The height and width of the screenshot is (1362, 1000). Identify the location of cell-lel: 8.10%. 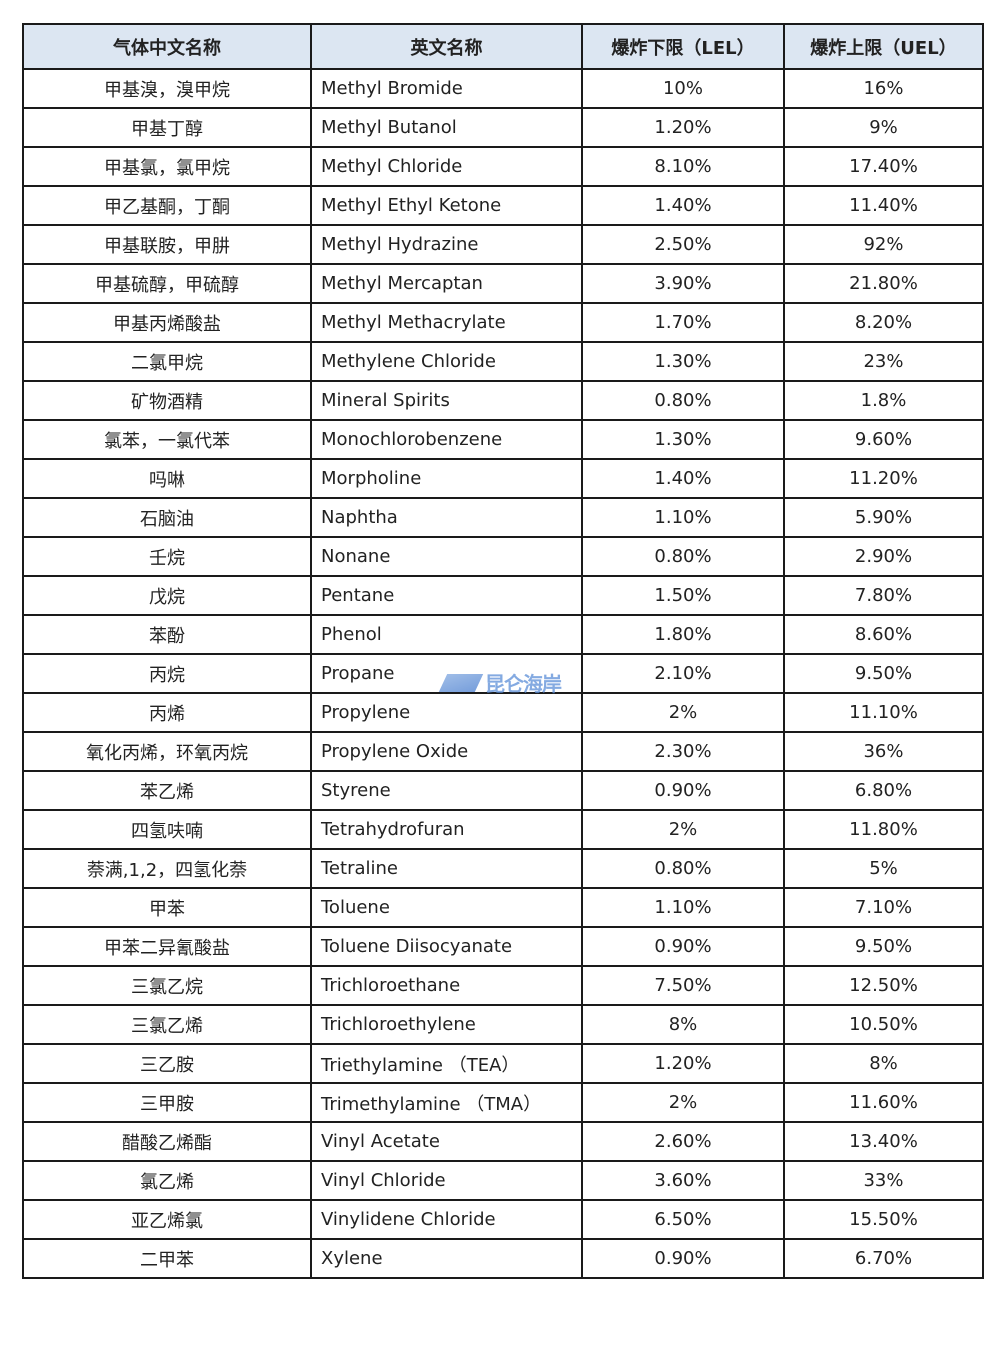
(683, 166).